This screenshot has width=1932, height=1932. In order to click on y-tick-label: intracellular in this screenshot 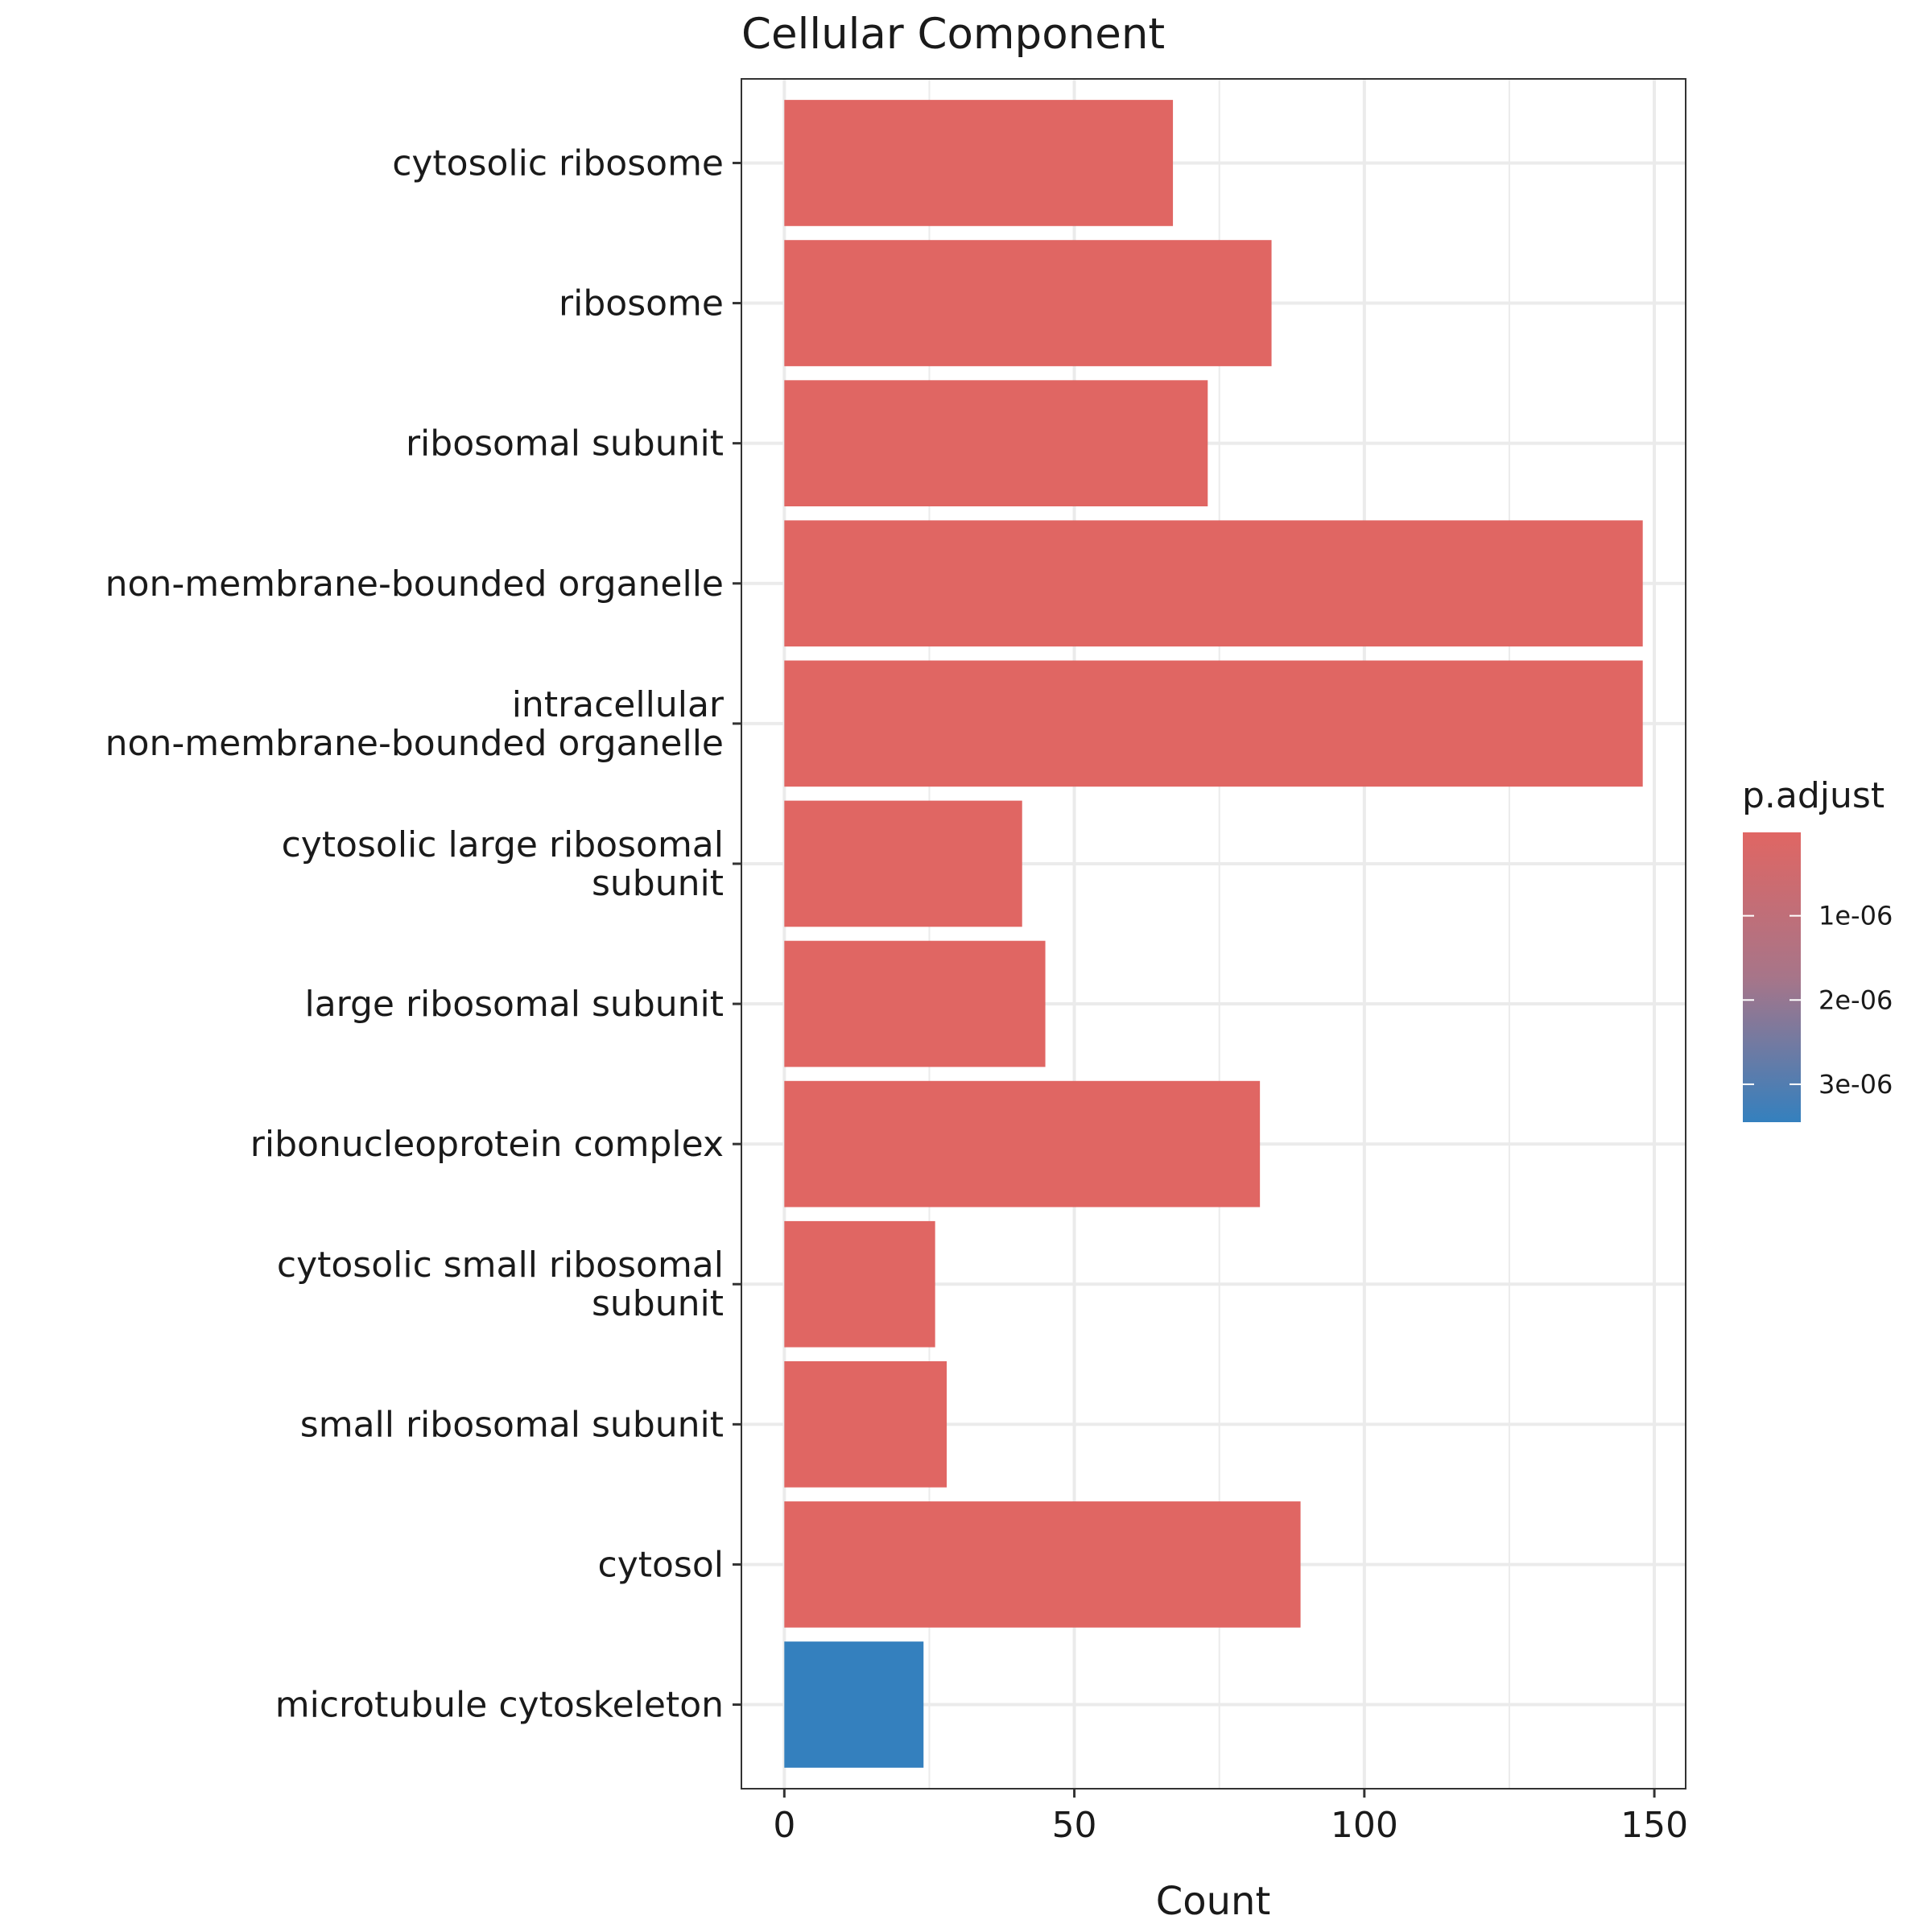, I will do `click(618, 704)`.